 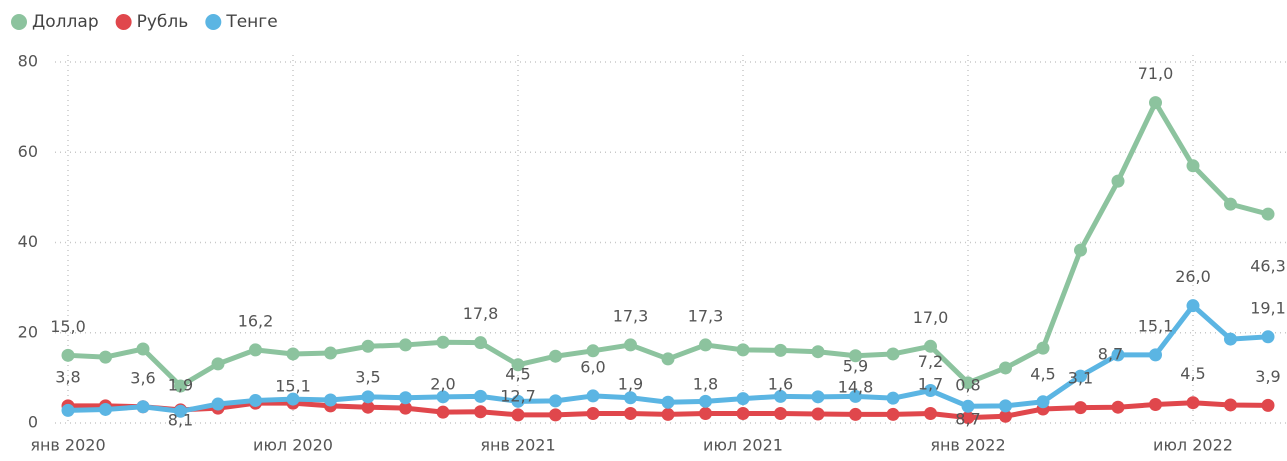 I want to click on annotation: 1,7, so click(x=930, y=384).